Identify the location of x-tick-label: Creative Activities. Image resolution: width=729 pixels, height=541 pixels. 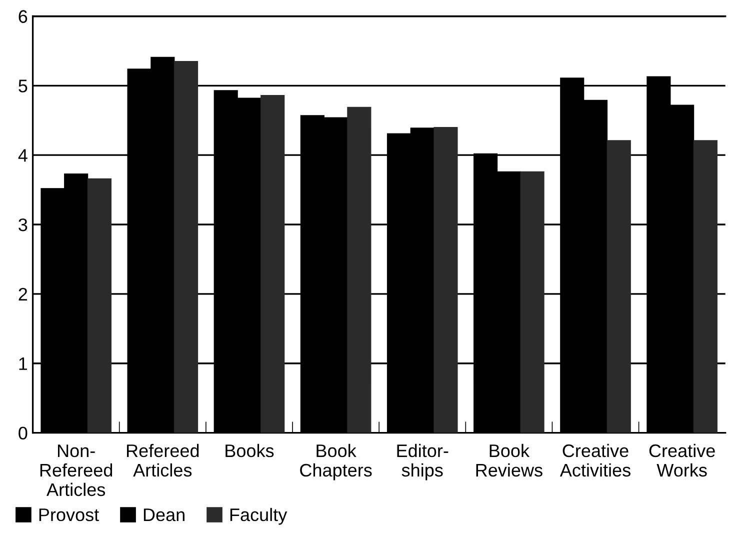
(595, 460).